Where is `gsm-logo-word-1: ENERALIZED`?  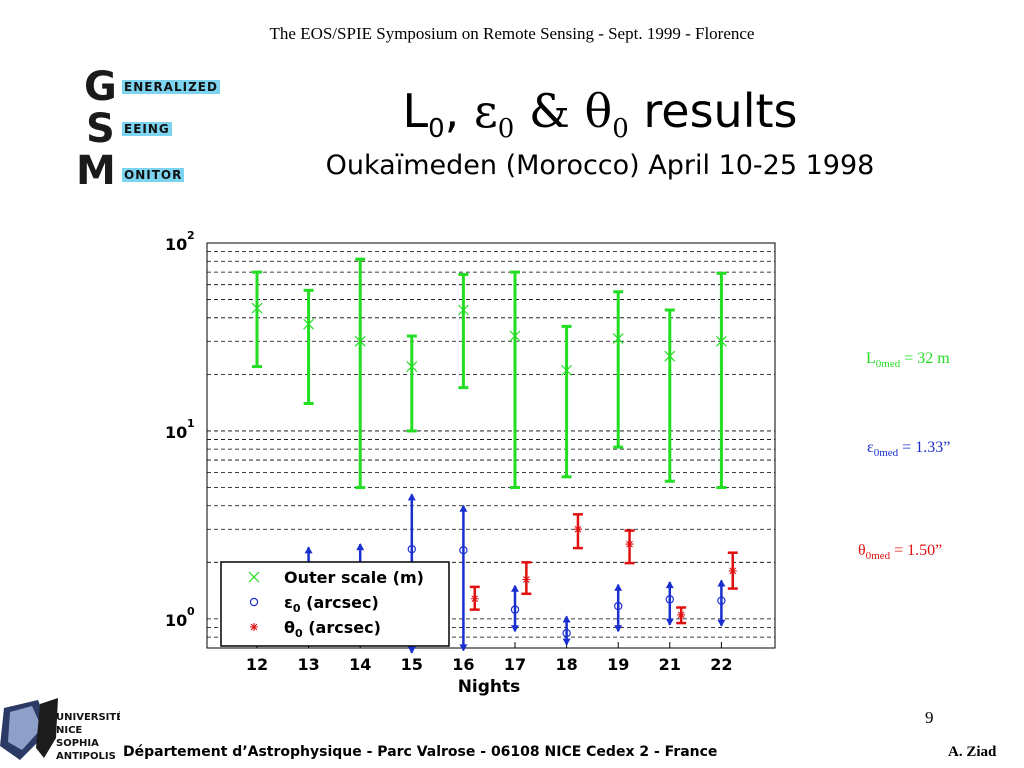
gsm-logo-word-1: ENERALIZED is located at coordinates (171, 87).